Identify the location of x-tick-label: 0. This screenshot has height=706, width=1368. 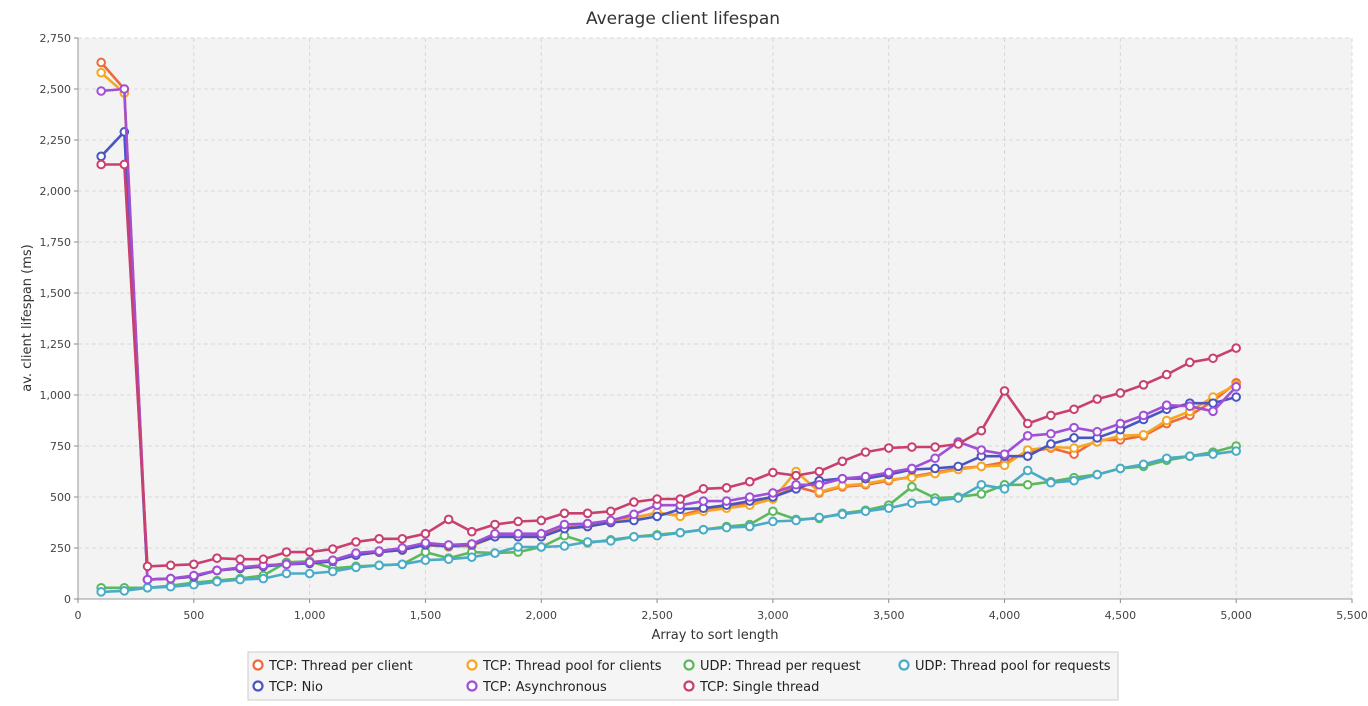
(78, 615).